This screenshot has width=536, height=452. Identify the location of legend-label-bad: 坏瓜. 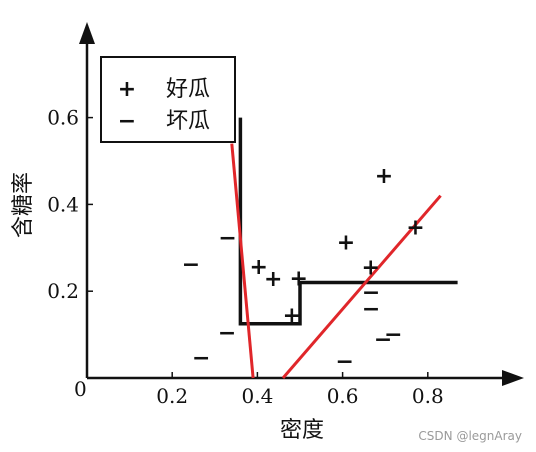
(188, 121).